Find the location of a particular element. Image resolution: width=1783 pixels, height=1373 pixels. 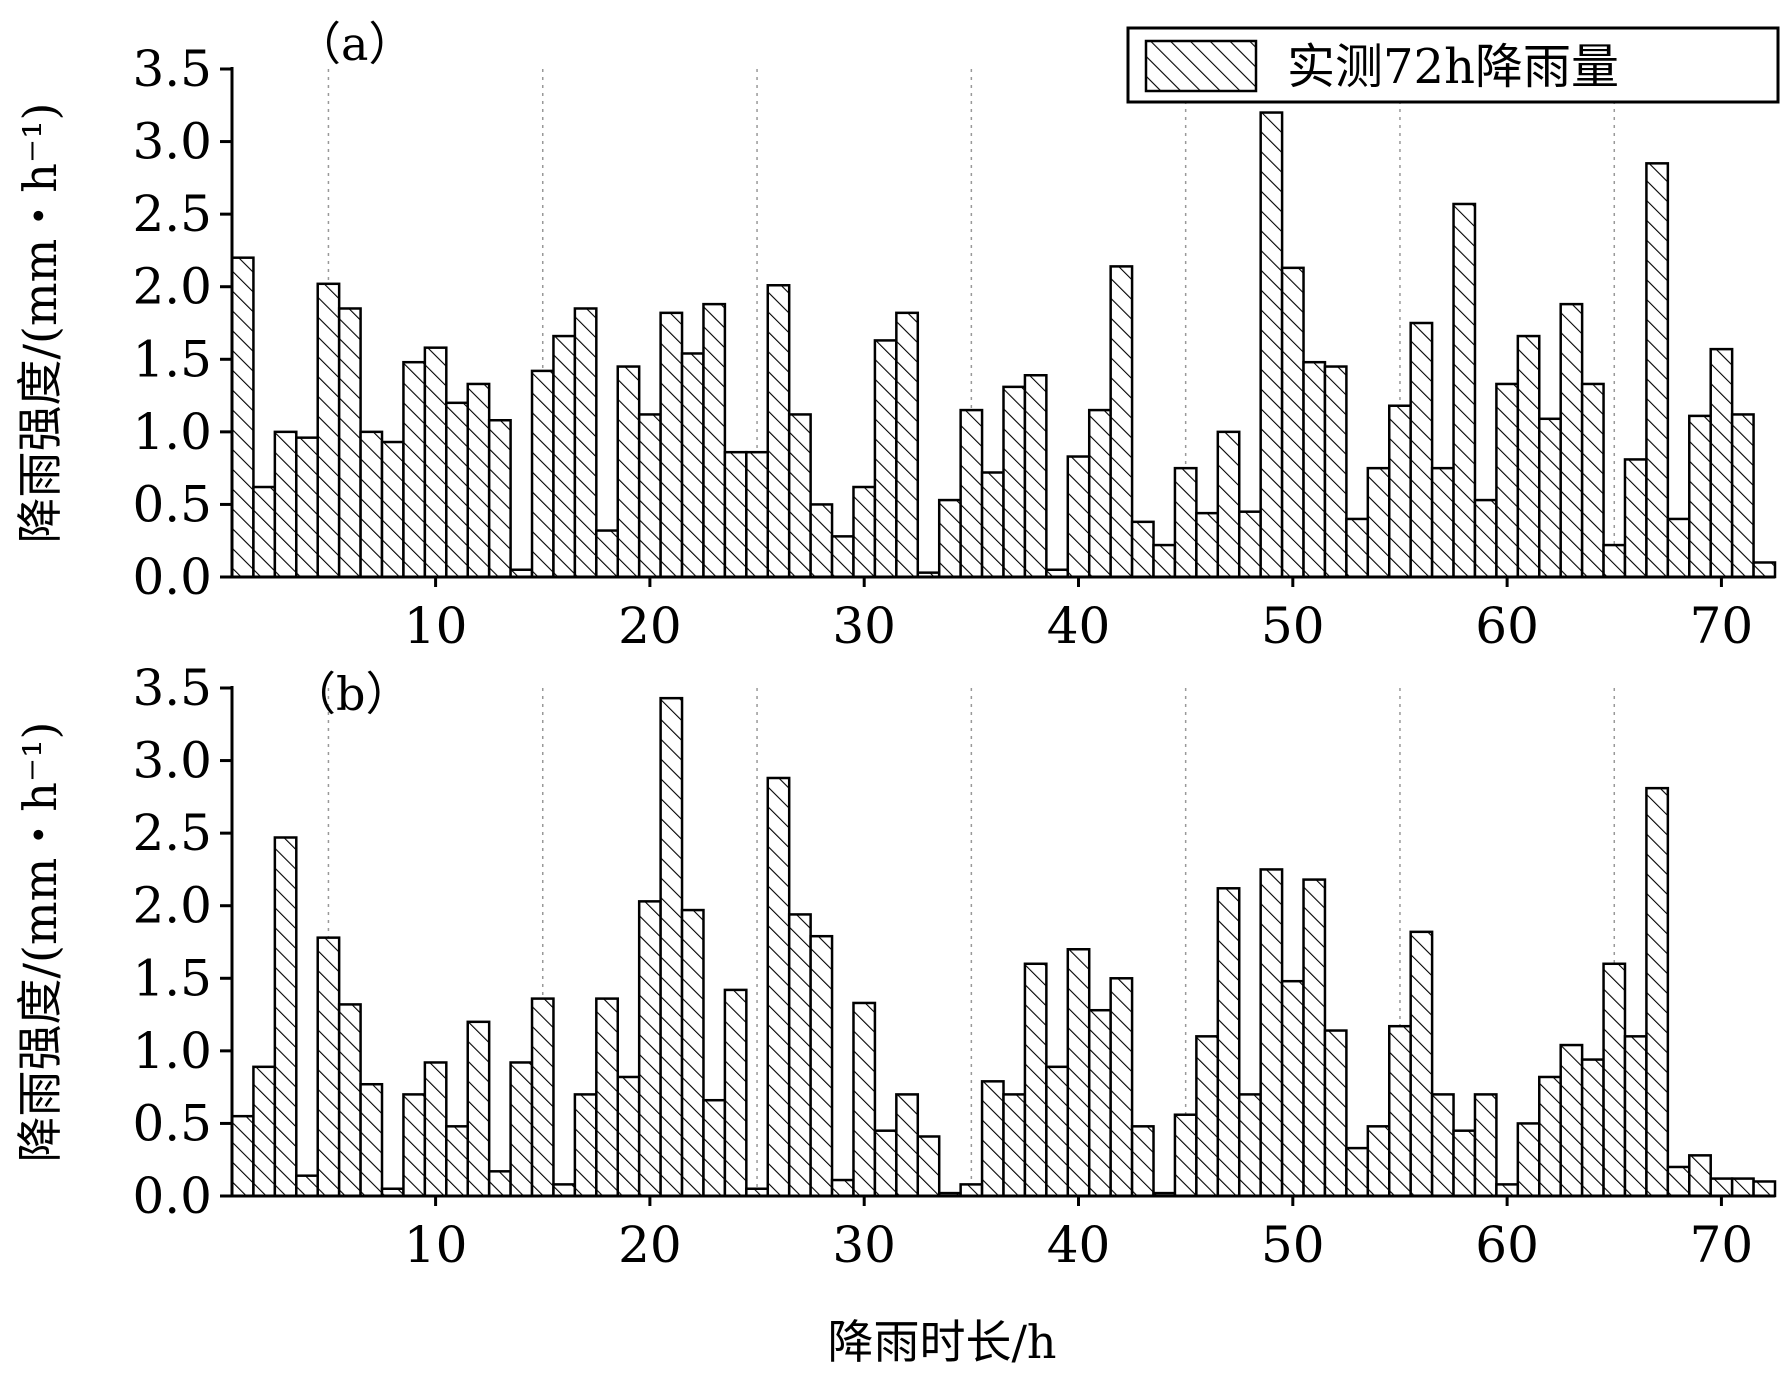

x-tick-label: 50 is located at coordinates (1293, 1245).